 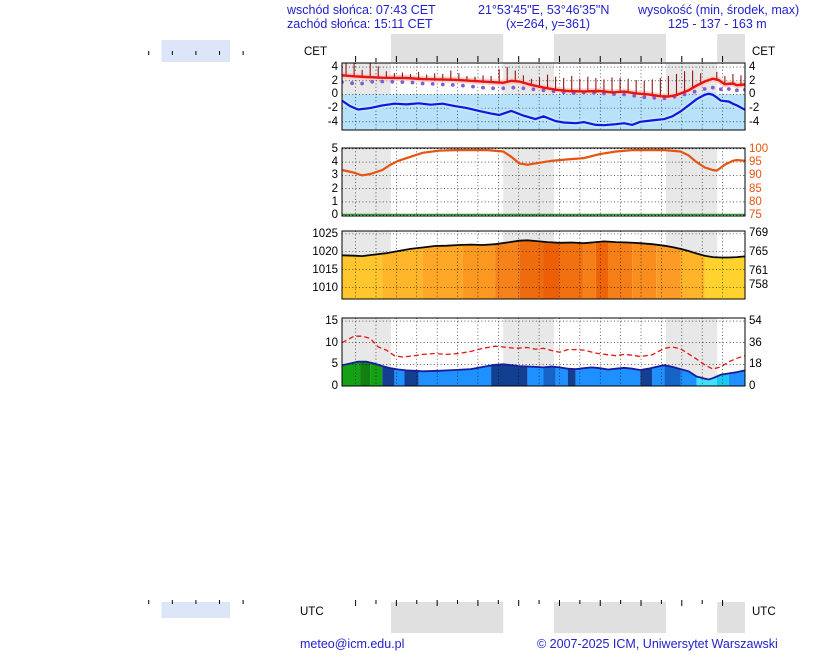 I want to click on pressure-line, so click(x=543, y=249).